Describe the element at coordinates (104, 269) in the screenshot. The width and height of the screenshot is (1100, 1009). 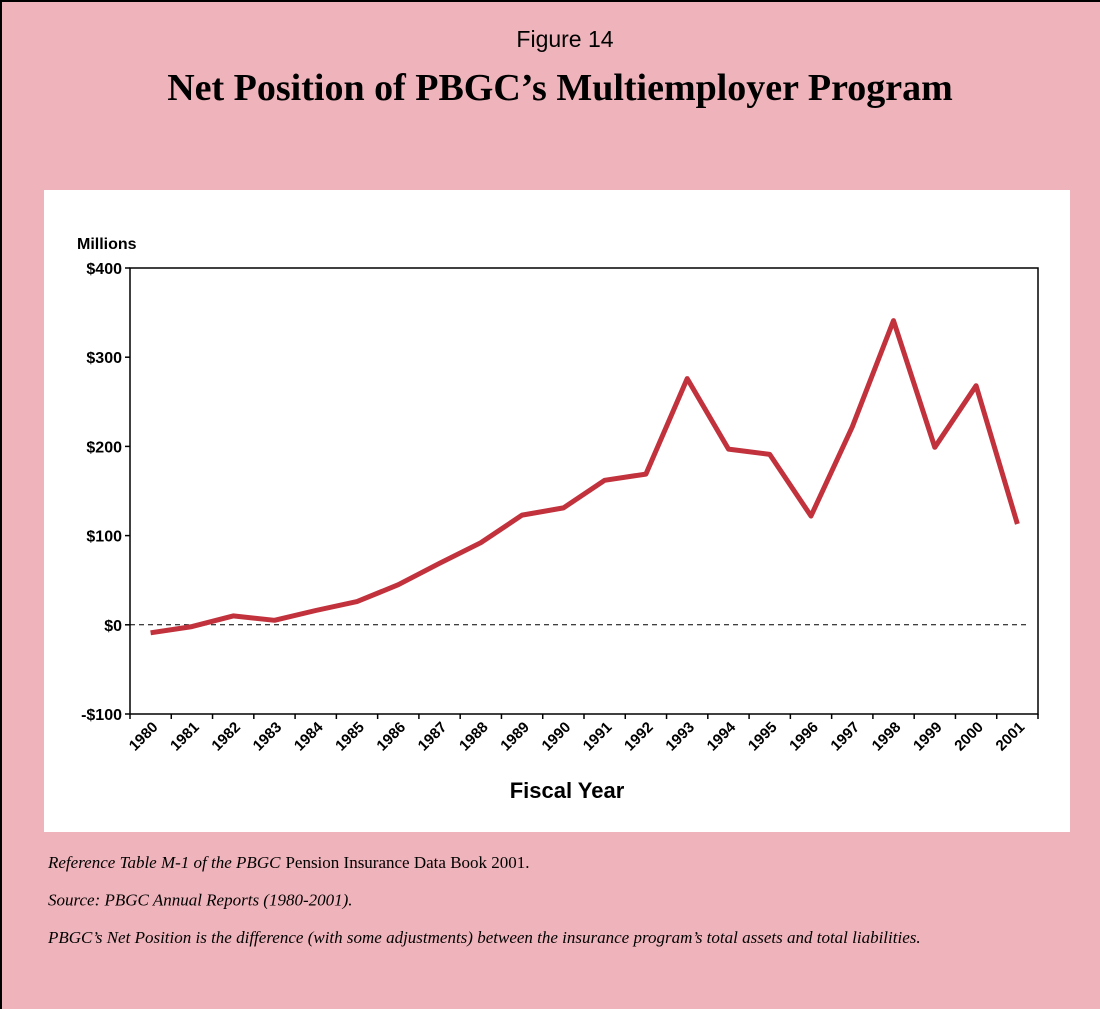
I see `y-tick-label: $400` at that location.